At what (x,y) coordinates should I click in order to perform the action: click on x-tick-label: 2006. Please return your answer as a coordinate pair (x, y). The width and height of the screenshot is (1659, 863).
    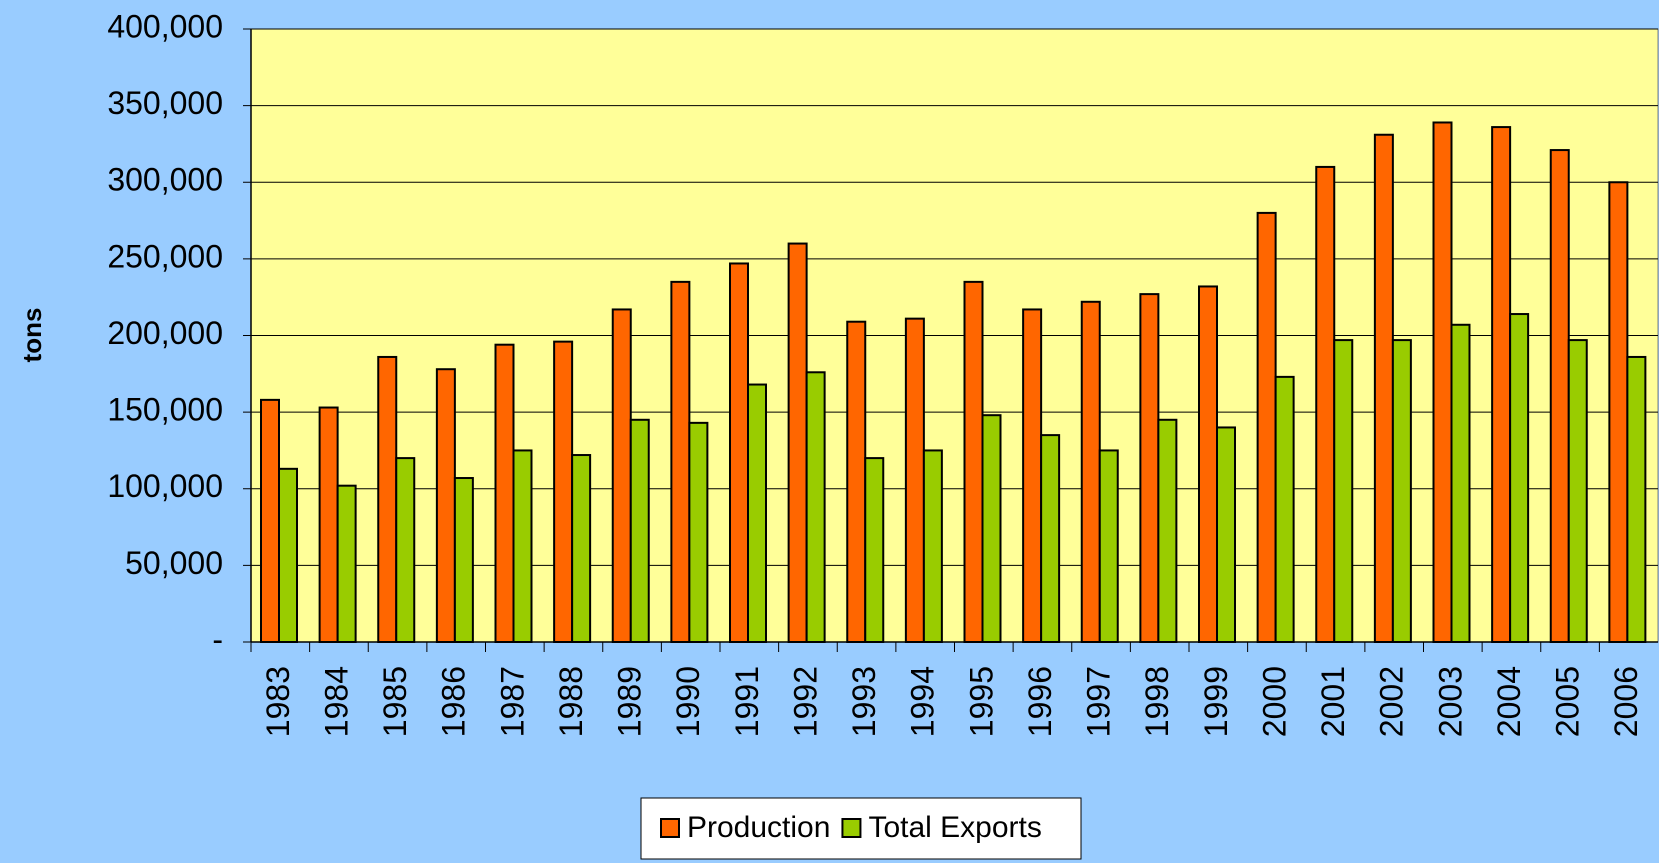
    Looking at the image, I should click on (1626, 701).